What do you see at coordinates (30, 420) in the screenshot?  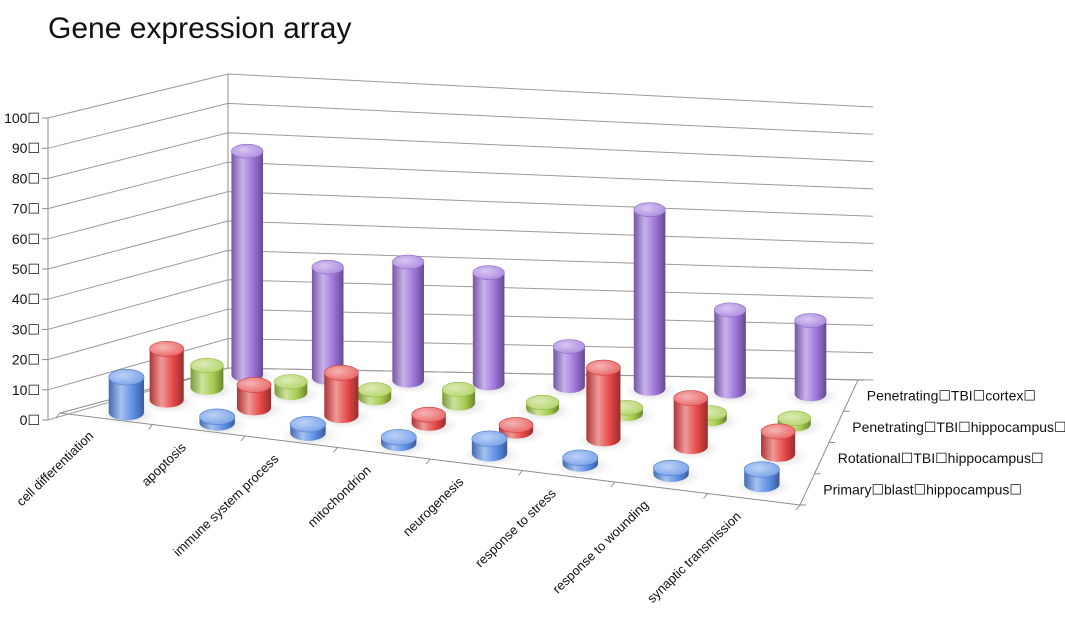 I see `y-tick-label: 0☐` at bounding box center [30, 420].